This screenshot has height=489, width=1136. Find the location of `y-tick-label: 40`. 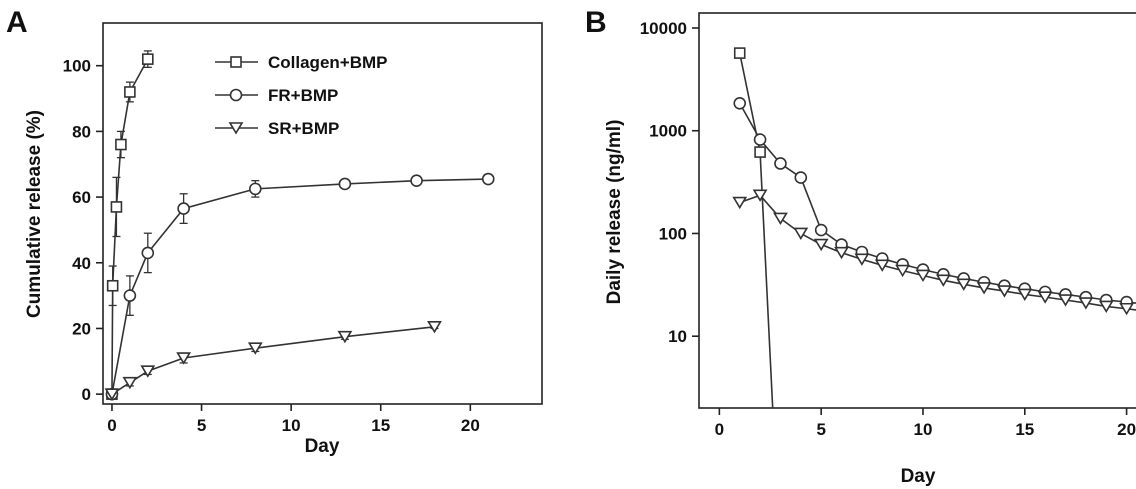

y-tick-label: 40 is located at coordinates (81, 263).